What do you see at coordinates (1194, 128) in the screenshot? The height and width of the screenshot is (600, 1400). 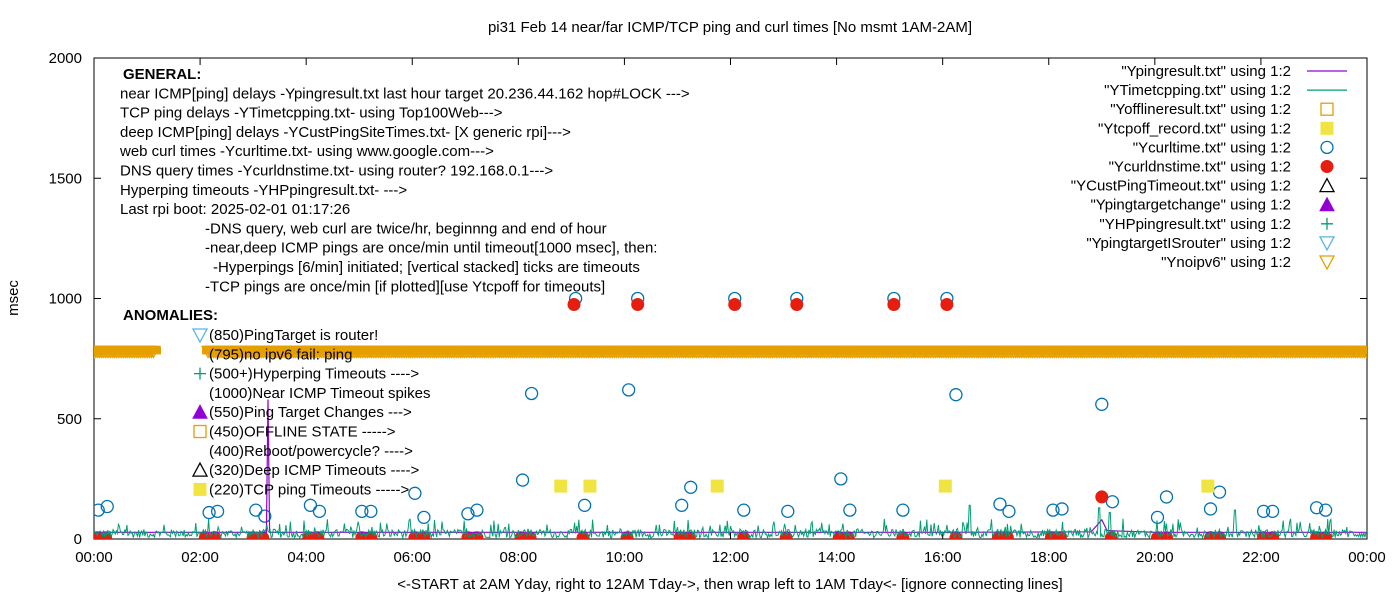 I see `legend-label: "Ytcpoff_record.txt" using 1:2` at bounding box center [1194, 128].